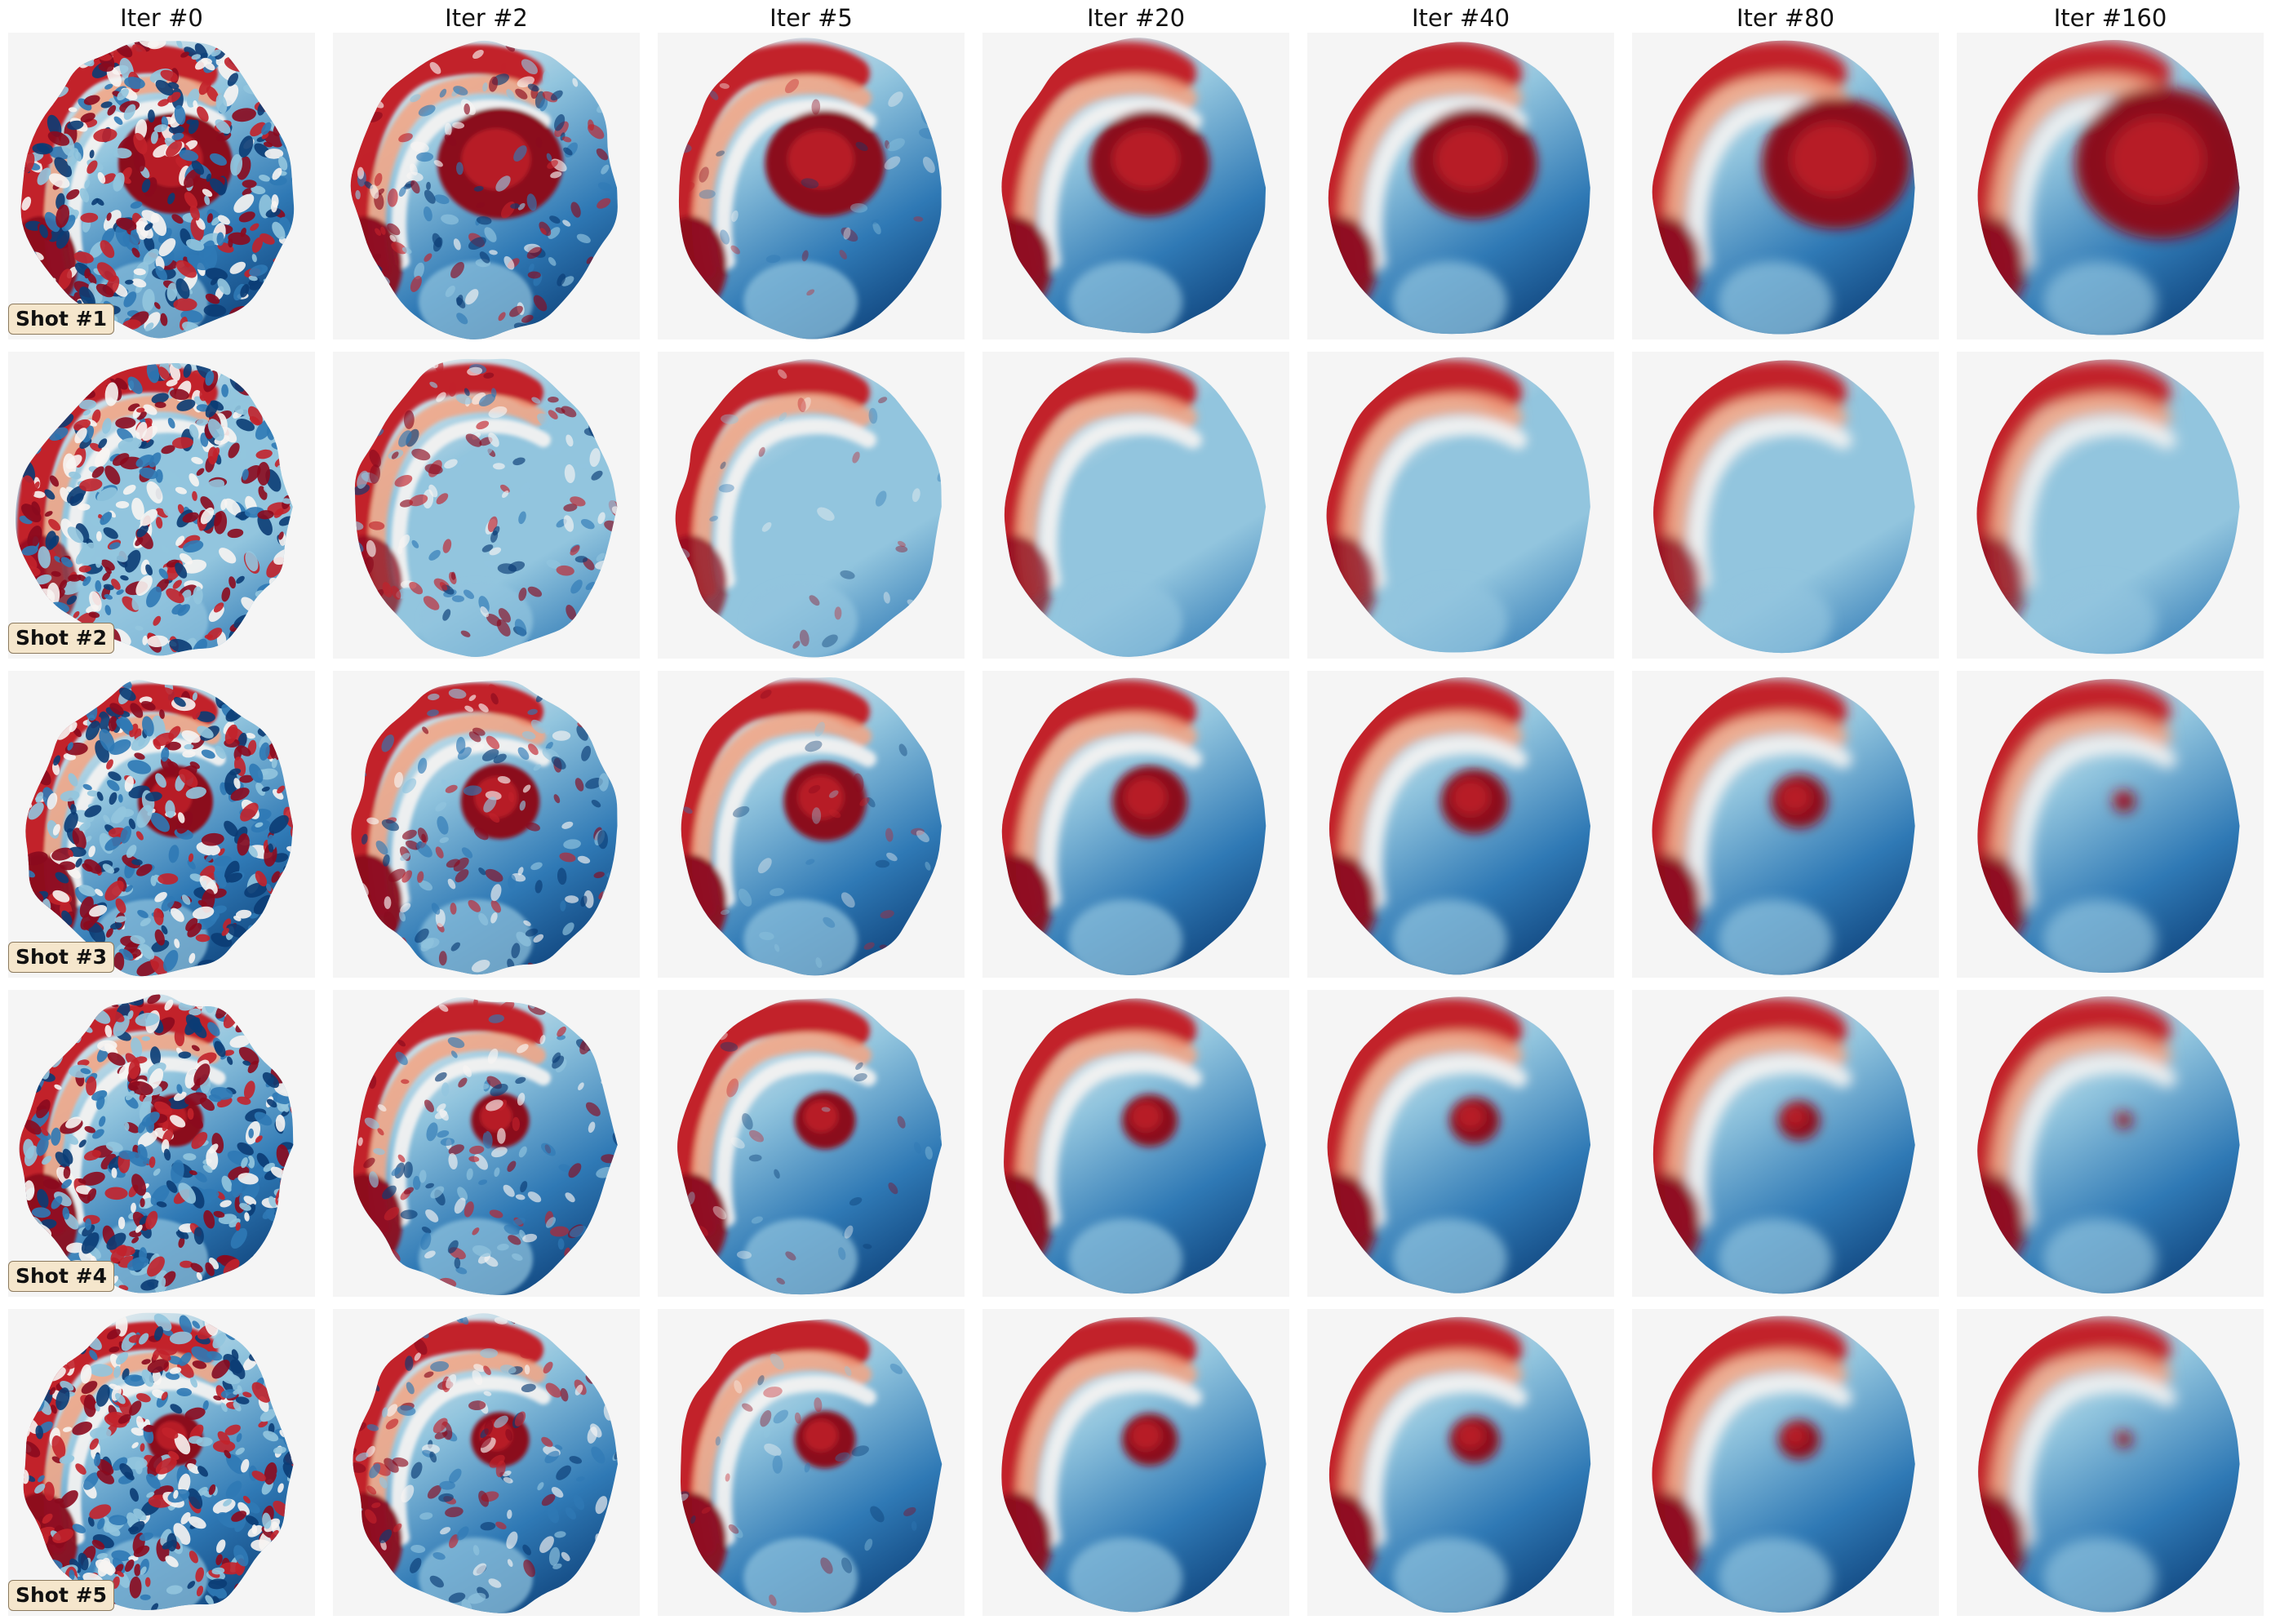 This screenshot has width=2271, height=1624. What do you see at coordinates (61, 1276) in the screenshot?
I see `shot-label-4: Shot #4` at bounding box center [61, 1276].